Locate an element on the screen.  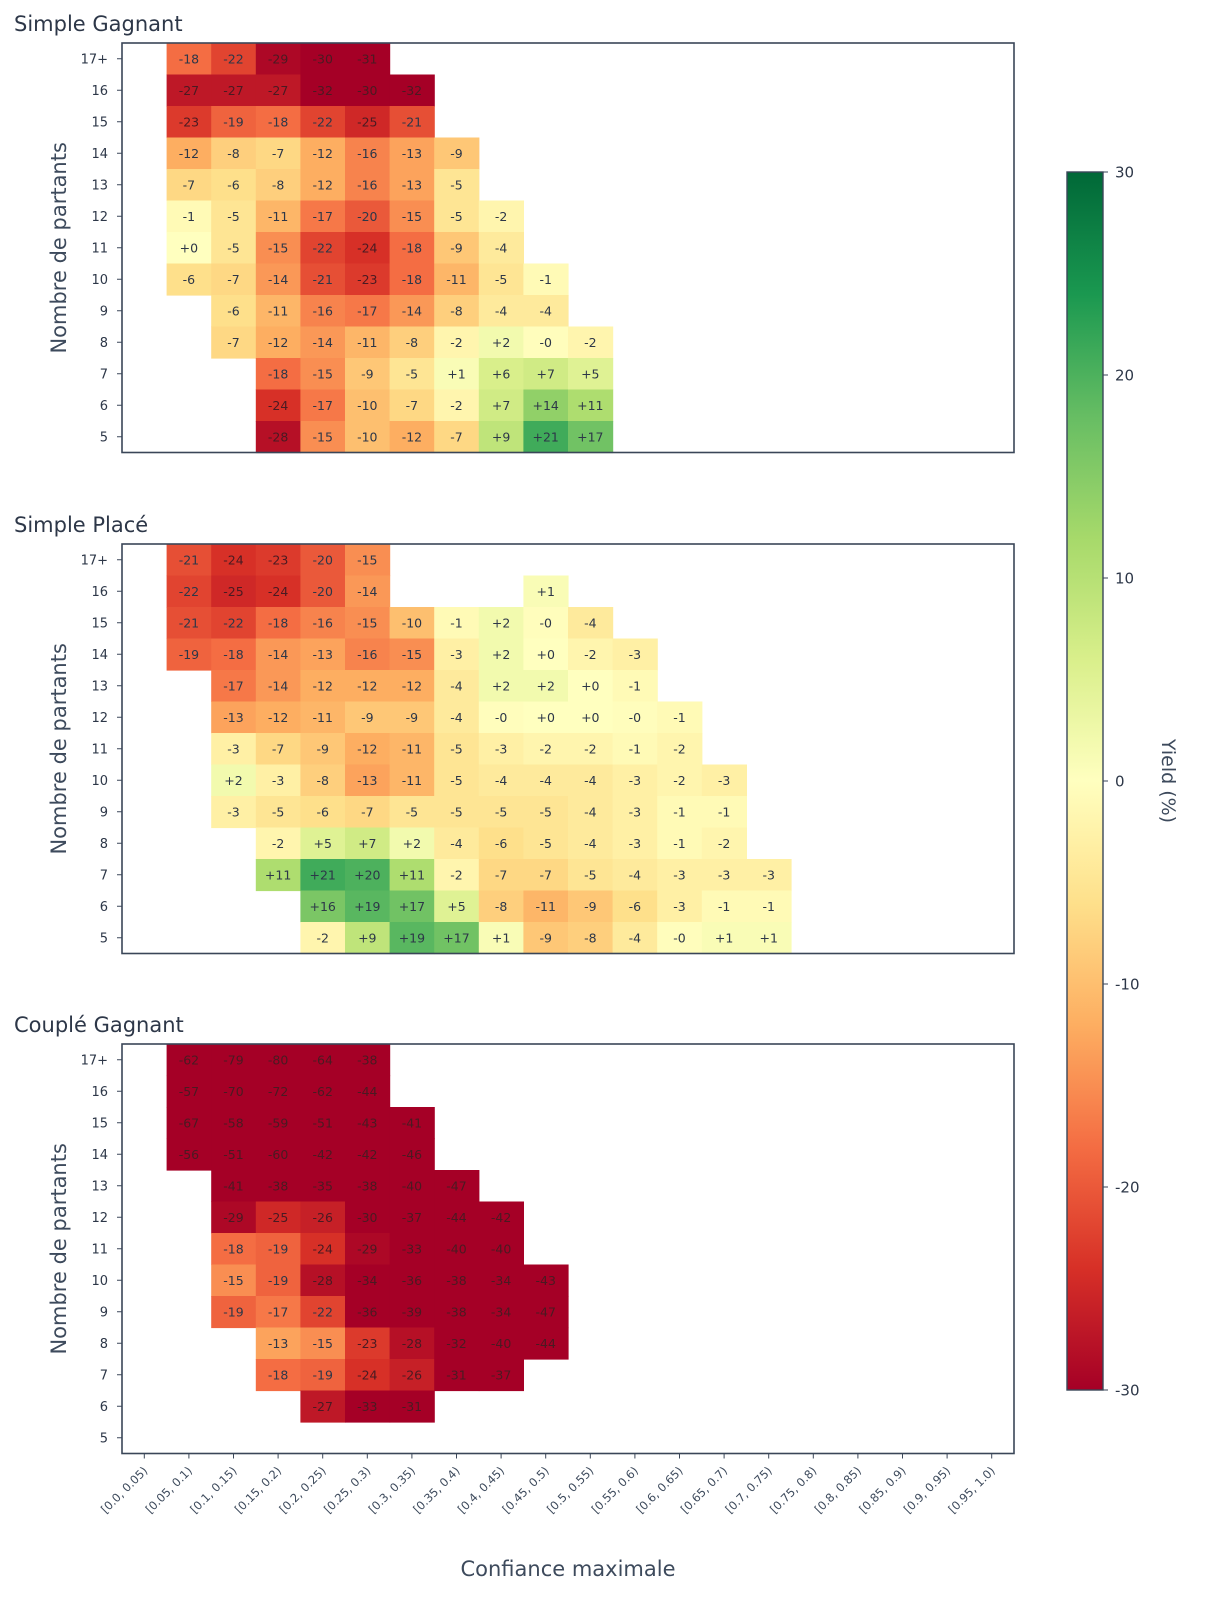
cell-value-label: -18 is located at coordinates (278, 622).